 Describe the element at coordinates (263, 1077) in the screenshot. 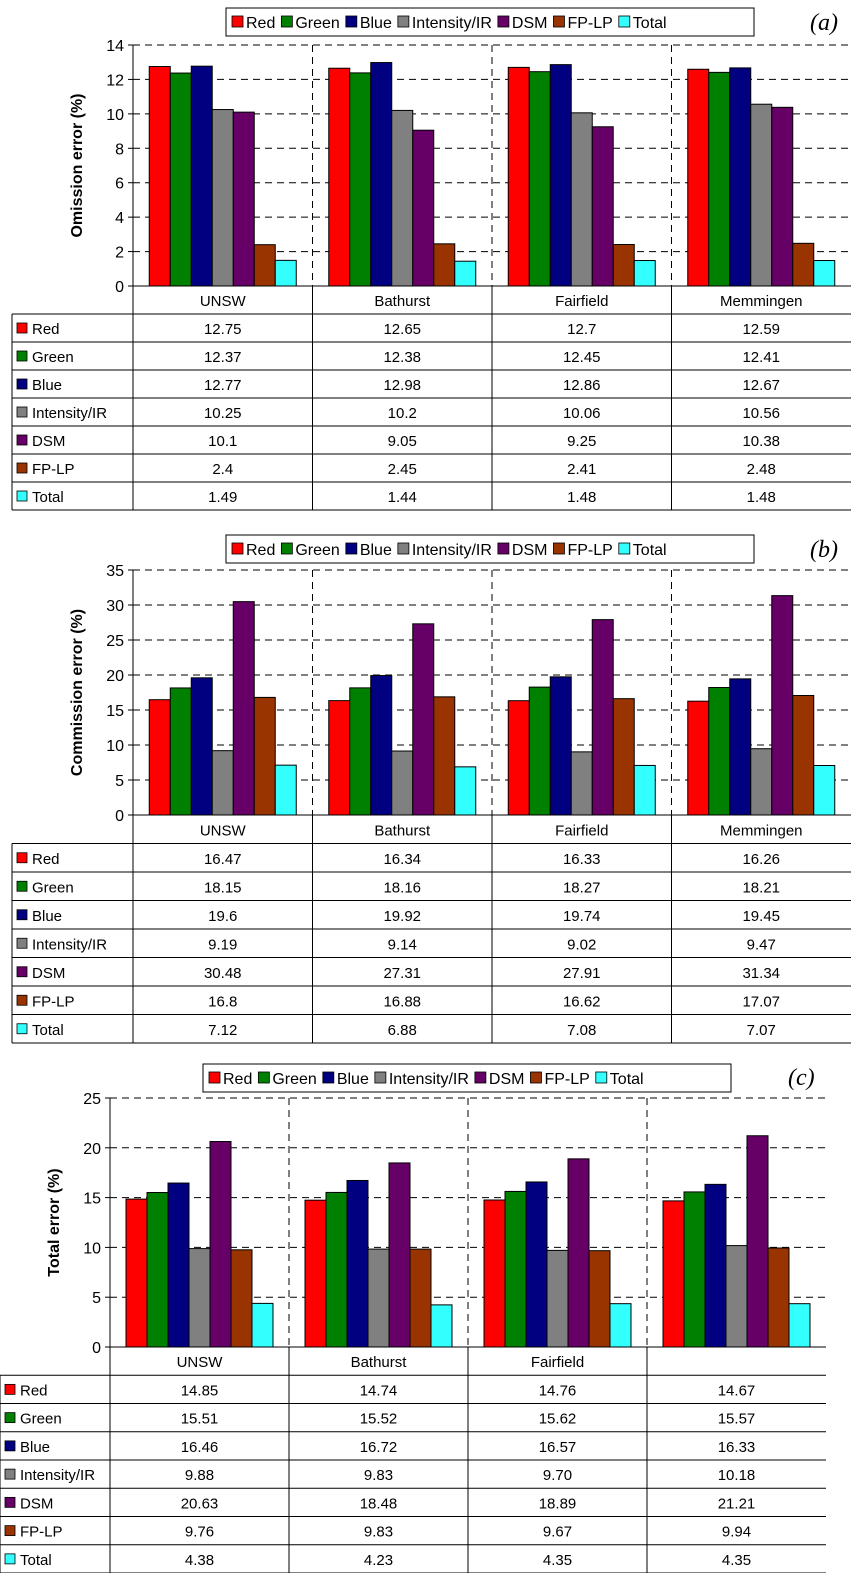

I see `legend-swatch-green` at that location.